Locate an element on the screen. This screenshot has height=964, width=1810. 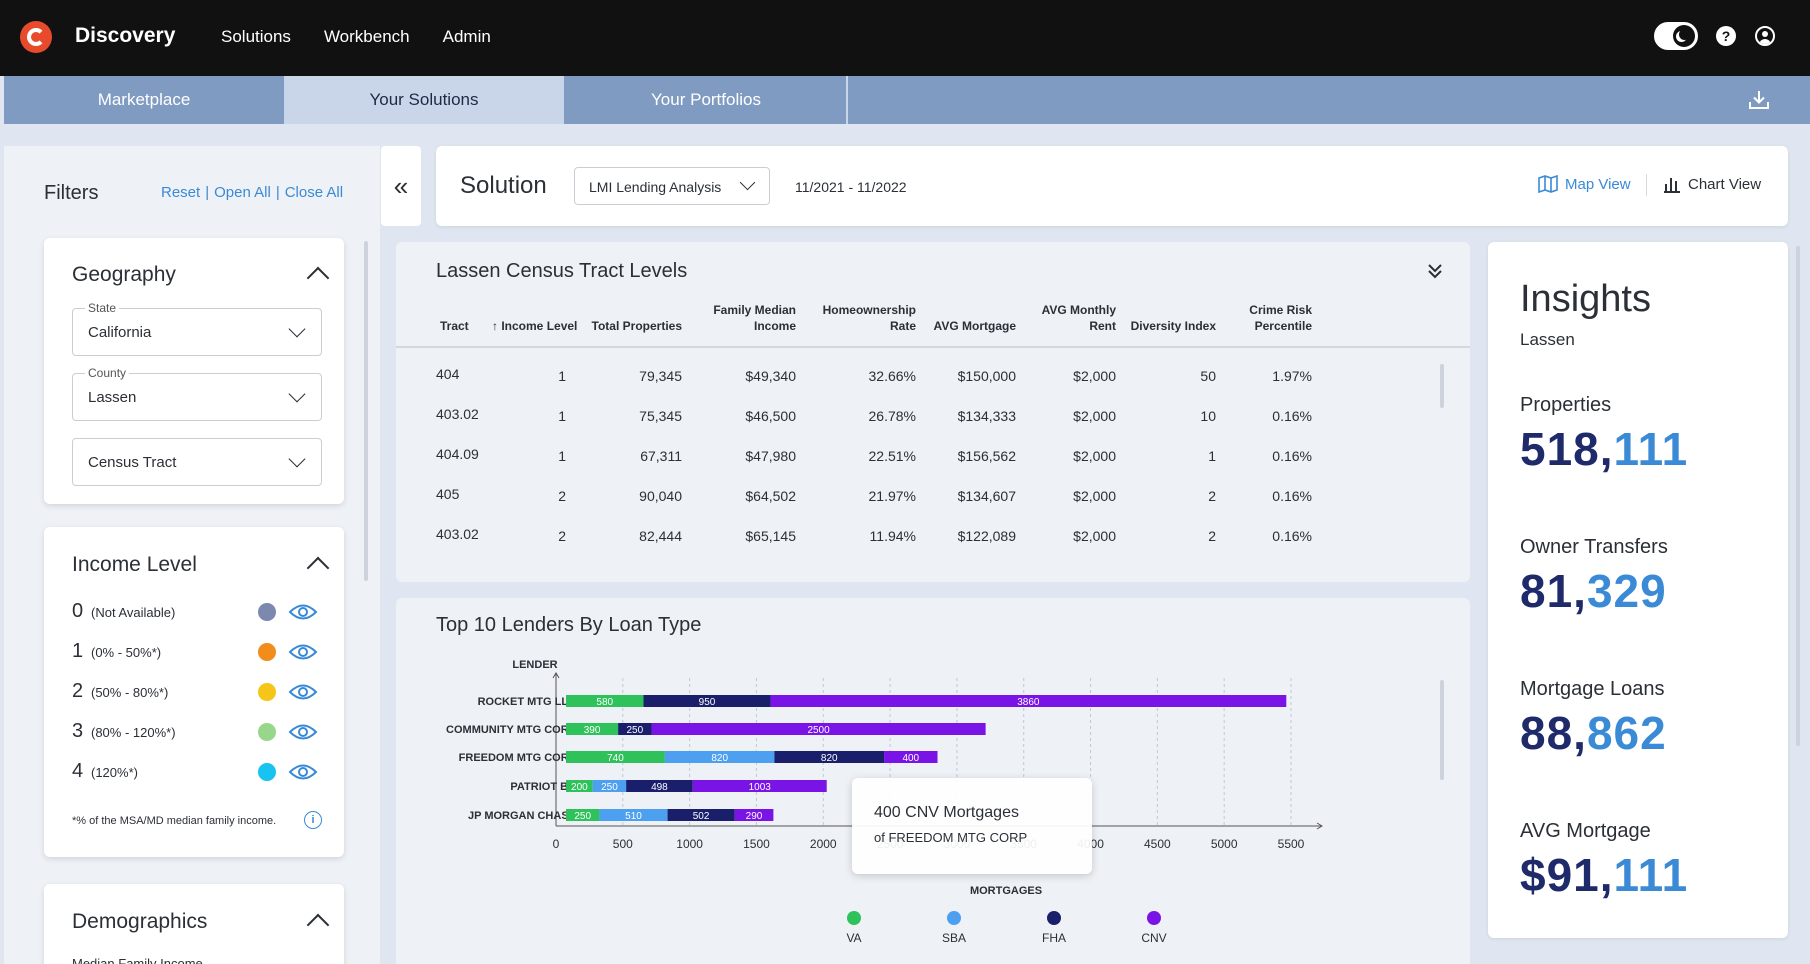
cell-props: 82,444 is located at coordinates (660, 536).